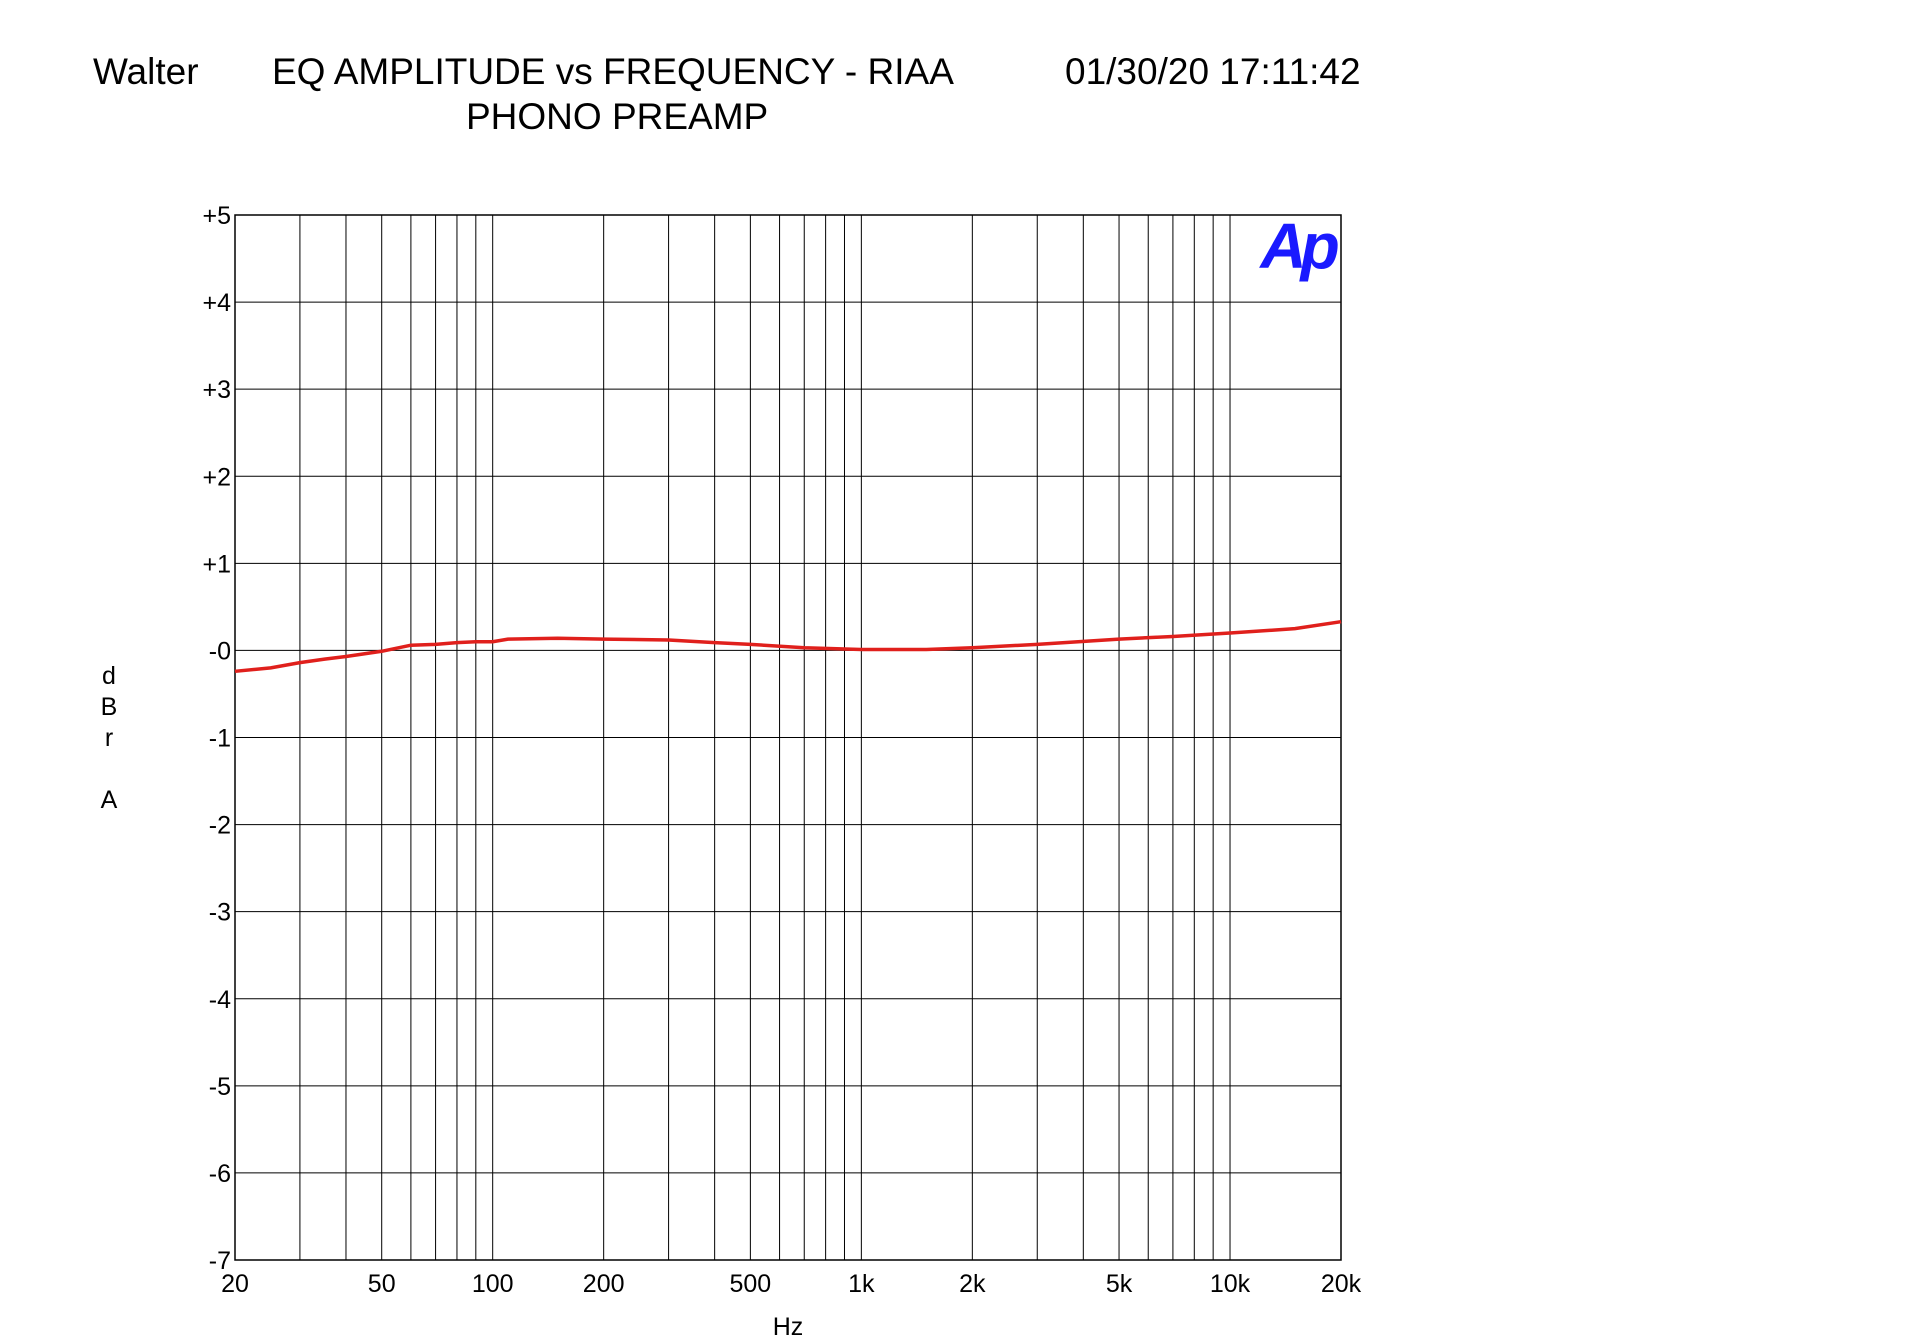 The image size is (1914, 1343). What do you see at coordinates (220, 1261) in the screenshot?
I see `y-tick-label: -7` at bounding box center [220, 1261].